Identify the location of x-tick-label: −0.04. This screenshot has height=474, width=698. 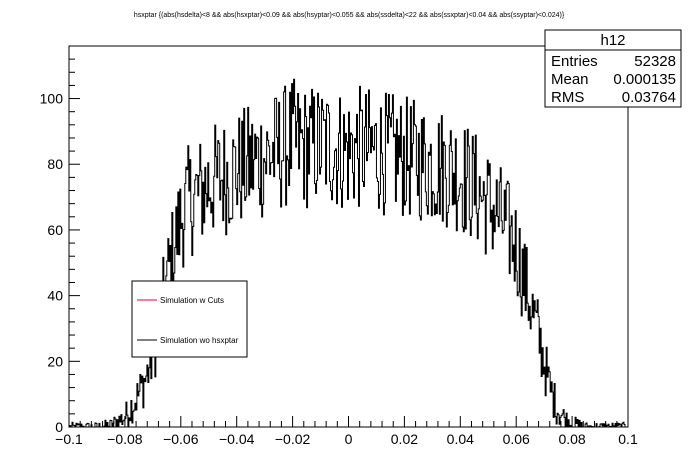
(237, 439).